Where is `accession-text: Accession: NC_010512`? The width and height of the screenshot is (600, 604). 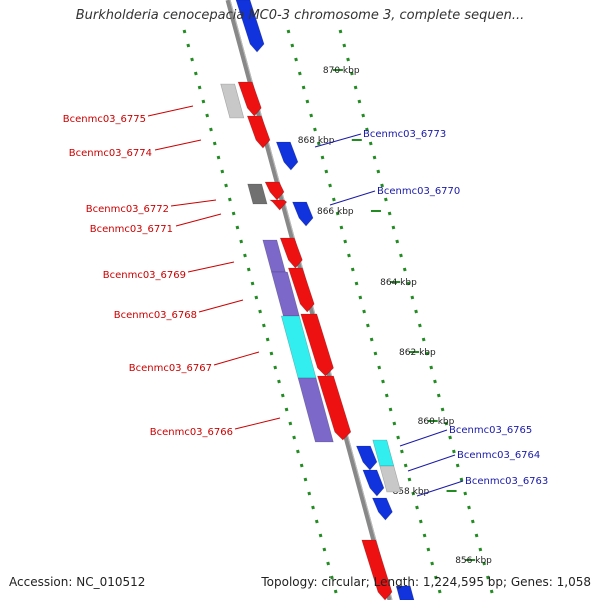 accession-text: Accession: NC_010512 is located at coordinates (77, 582).